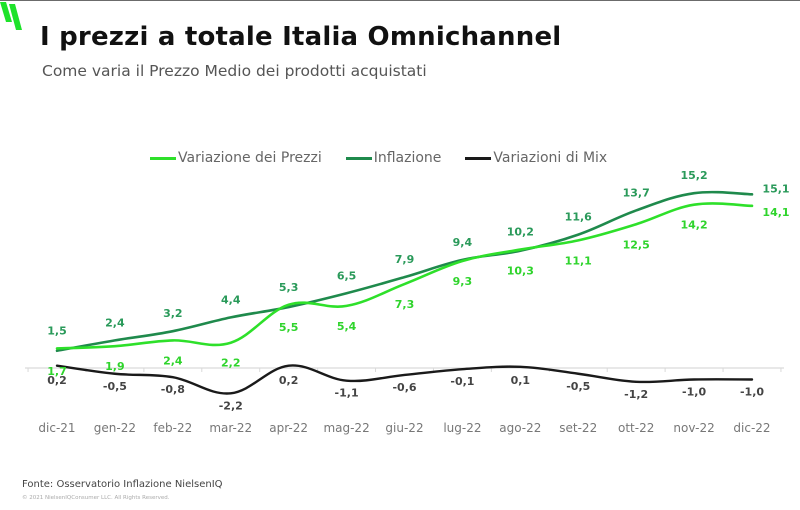  What do you see at coordinates (404, 379) in the screenshot?
I see `series-line-mix` at bounding box center [404, 379].